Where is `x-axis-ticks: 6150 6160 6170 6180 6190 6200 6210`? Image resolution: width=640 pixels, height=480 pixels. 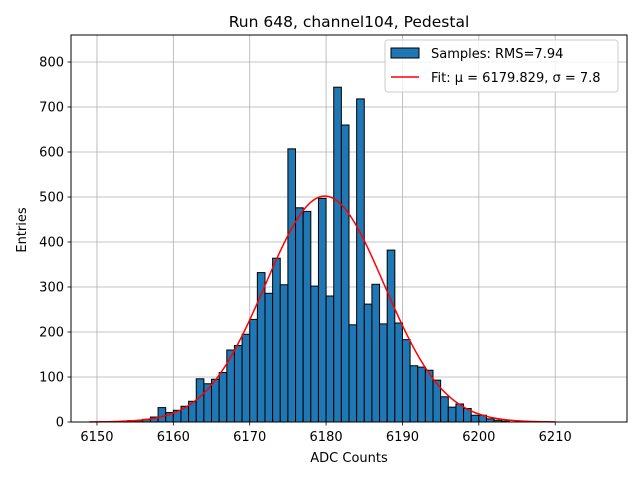
x-axis-ticks: 6150 6160 6170 6180 6190 6200 6210 is located at coordinates (326, 433).